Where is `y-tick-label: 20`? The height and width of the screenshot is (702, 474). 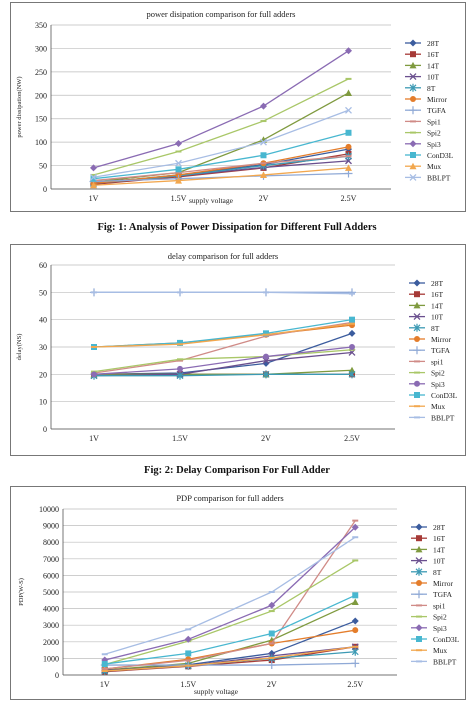 y-tick-label: 20 is located at coordinates (43, 374).